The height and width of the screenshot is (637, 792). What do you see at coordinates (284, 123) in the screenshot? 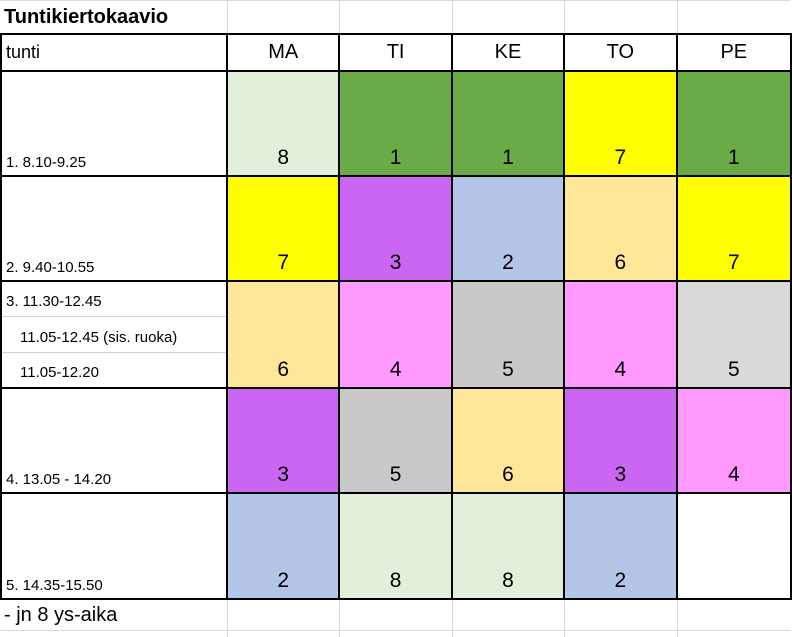
I see `day-cell-l1-ma: 8` at bounding box center [284, 123].